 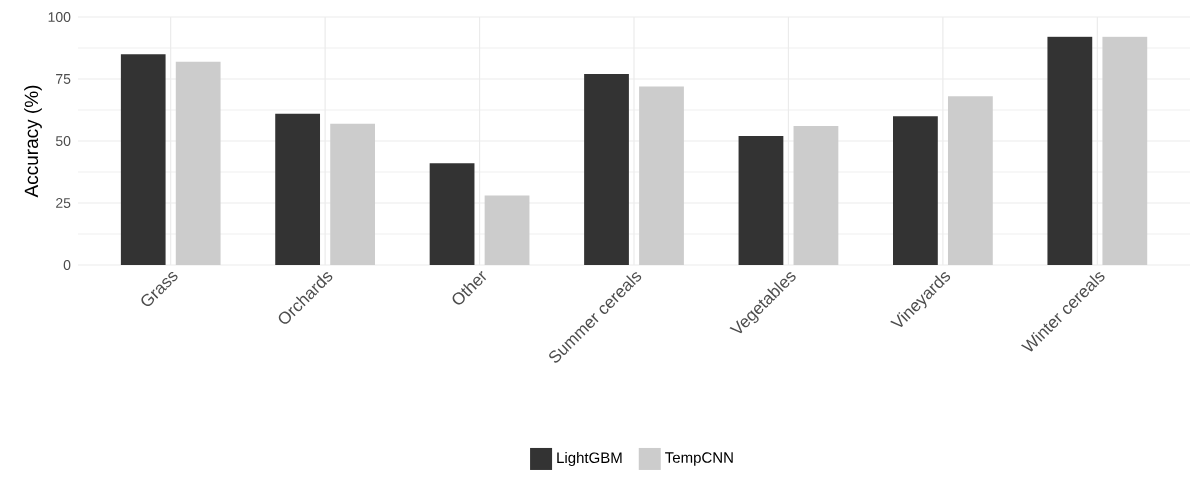 I want to click on legend-label: LightGBM, so click(x=589, y=459).